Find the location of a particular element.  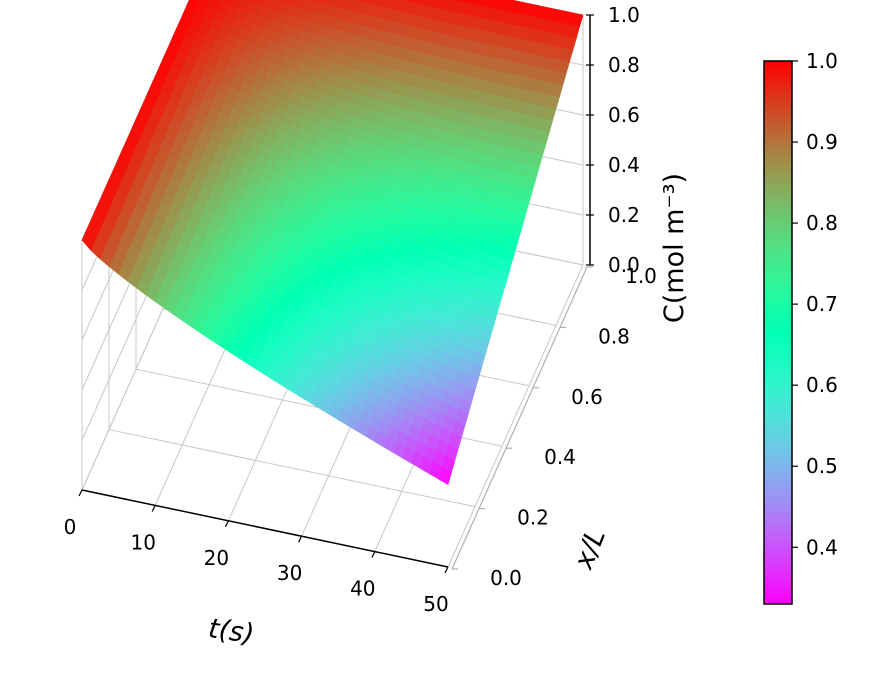

colorbar-tick-label: 0.4 is located at coordinates (822, 547).